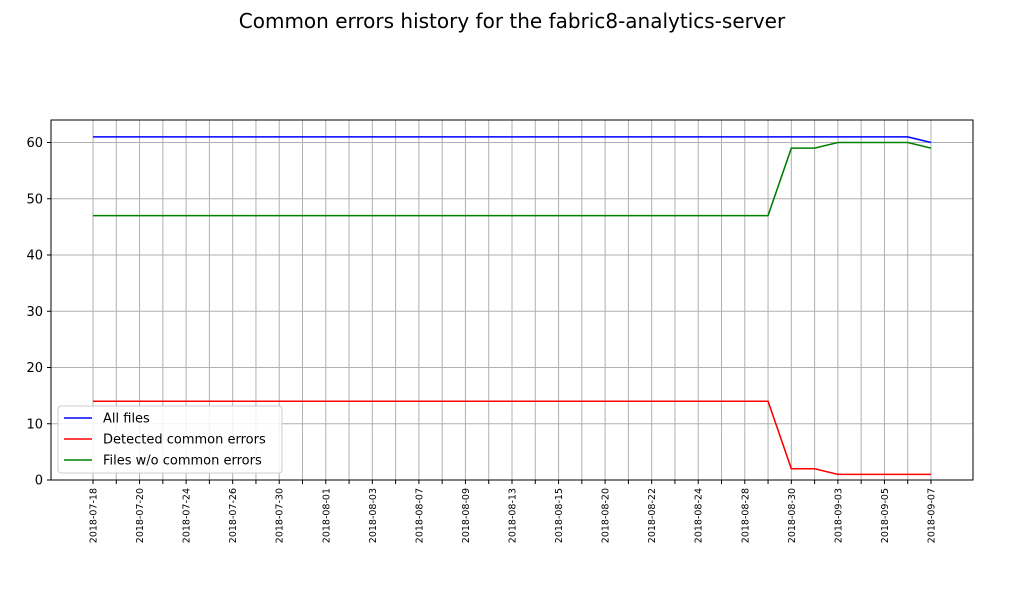 This screenshot has width=1024, height=600. Describe the element at coordinates (745, 515) in the screenshot. I see `x-tick-label: 2018-08-28` at that location.